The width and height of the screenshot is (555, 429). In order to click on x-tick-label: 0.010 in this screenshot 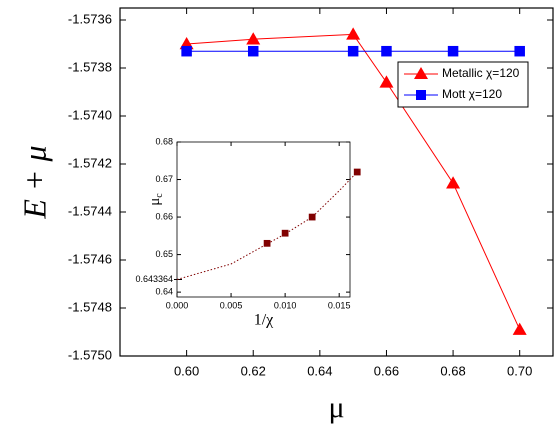, I will do `click(285, 305)`.